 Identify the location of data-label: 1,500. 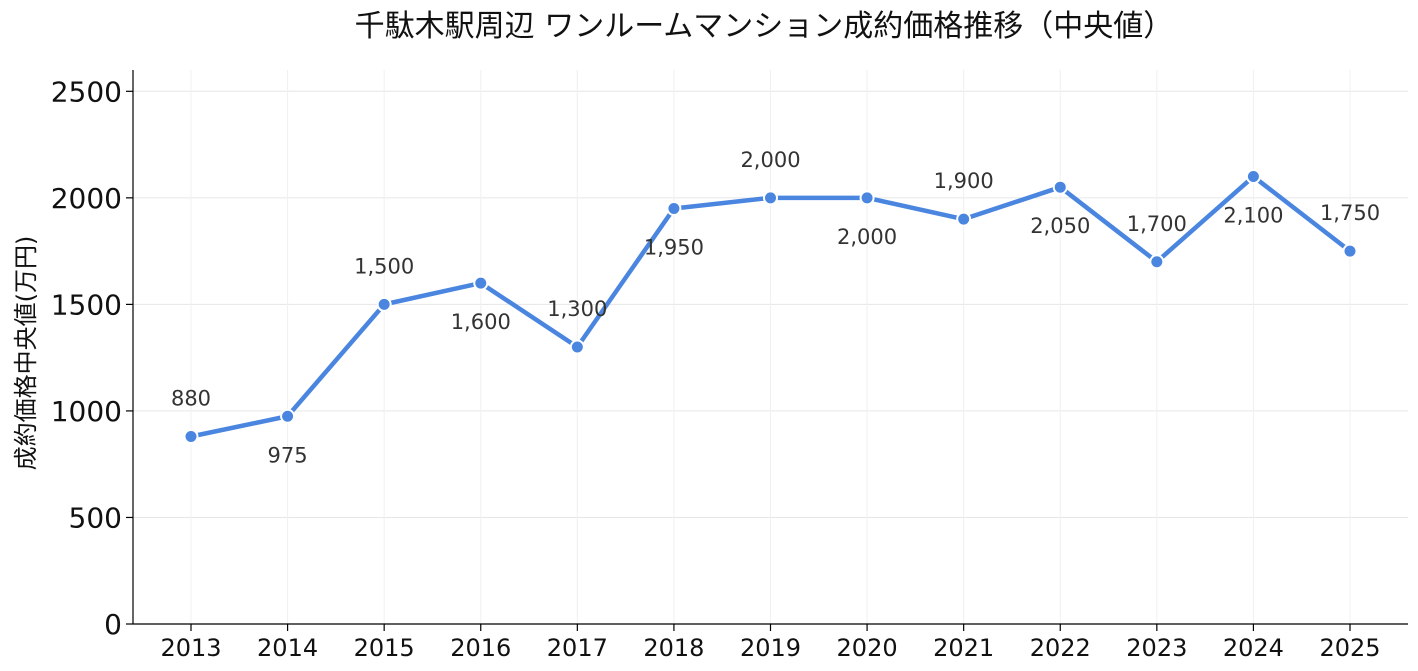
(384, 266).